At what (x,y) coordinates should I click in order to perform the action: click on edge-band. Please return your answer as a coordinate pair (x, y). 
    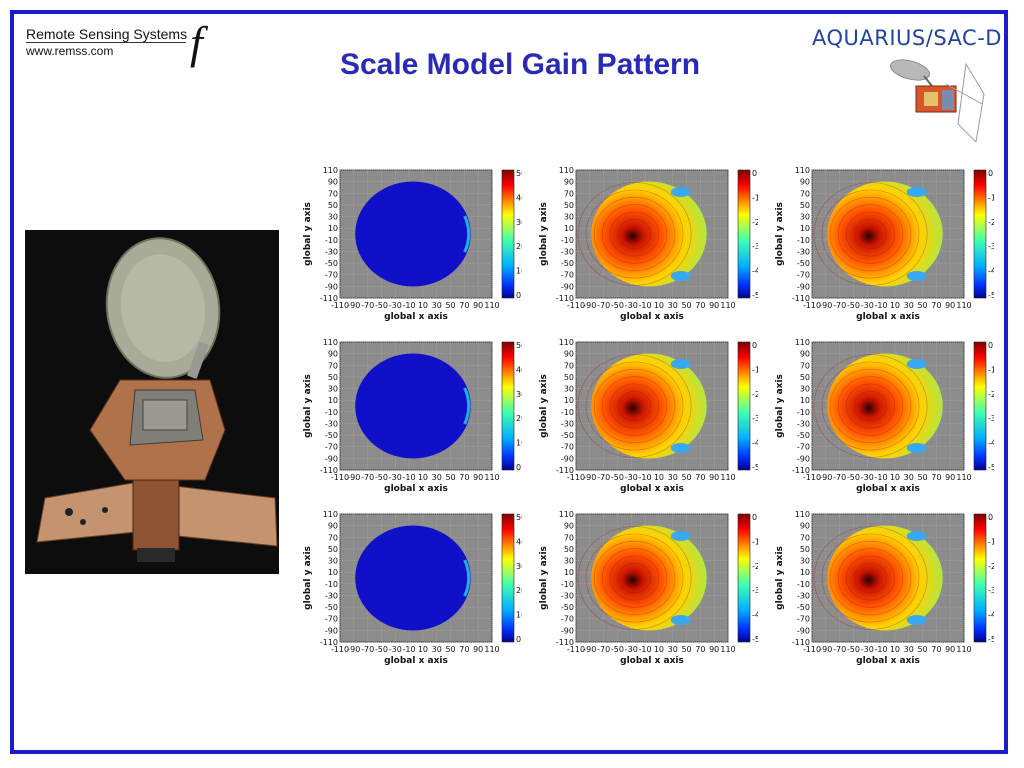
    Looking at the image, I should click on (467, 234).